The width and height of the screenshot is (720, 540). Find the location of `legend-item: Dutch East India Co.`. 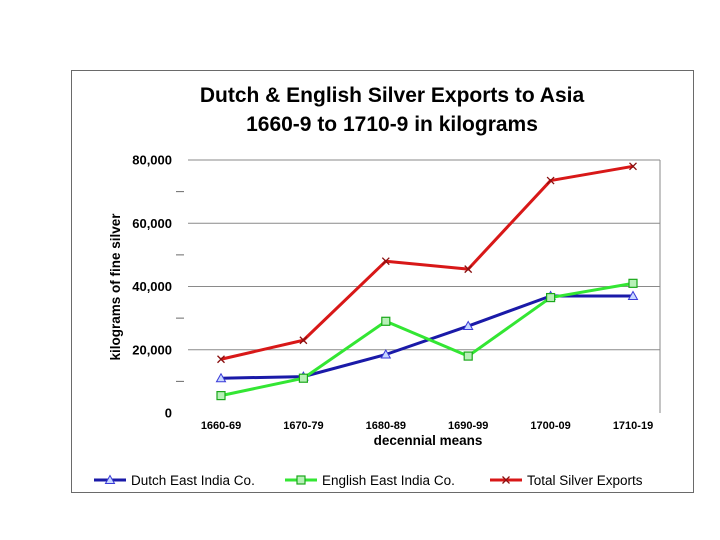

legend-item: Dutch East India Co. is located at coordinates (174, 480).